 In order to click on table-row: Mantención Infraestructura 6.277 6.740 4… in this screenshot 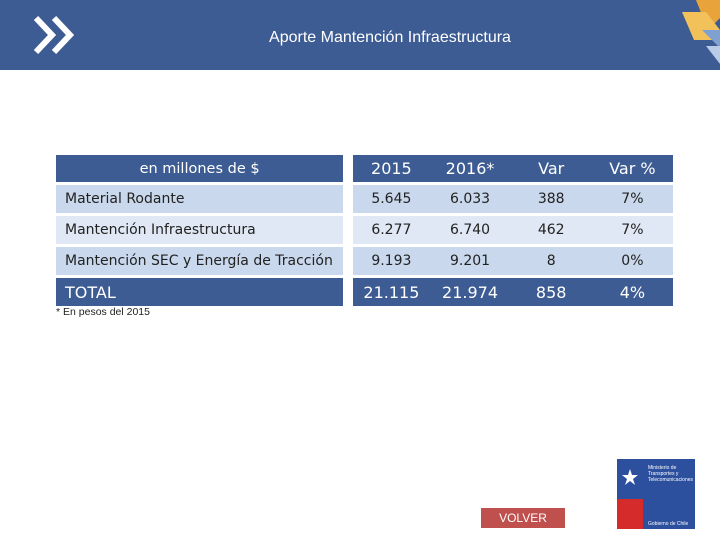, I will do `click(364, 230)`.